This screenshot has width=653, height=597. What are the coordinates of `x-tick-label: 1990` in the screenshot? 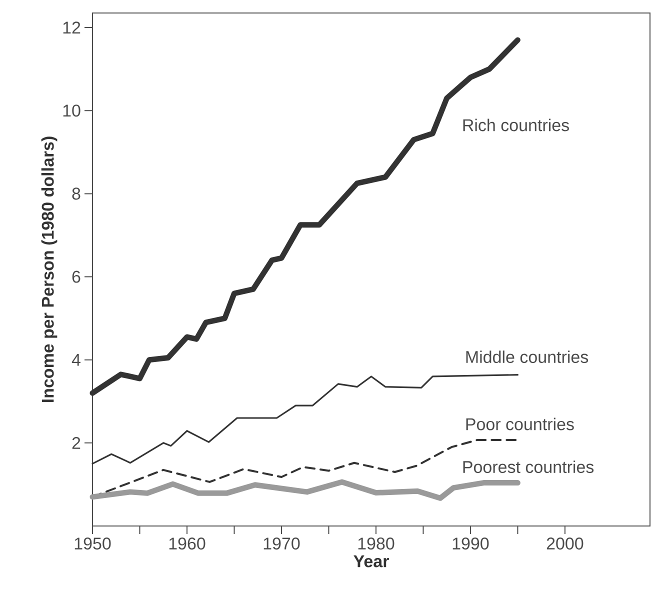 It's located at (470, 544).